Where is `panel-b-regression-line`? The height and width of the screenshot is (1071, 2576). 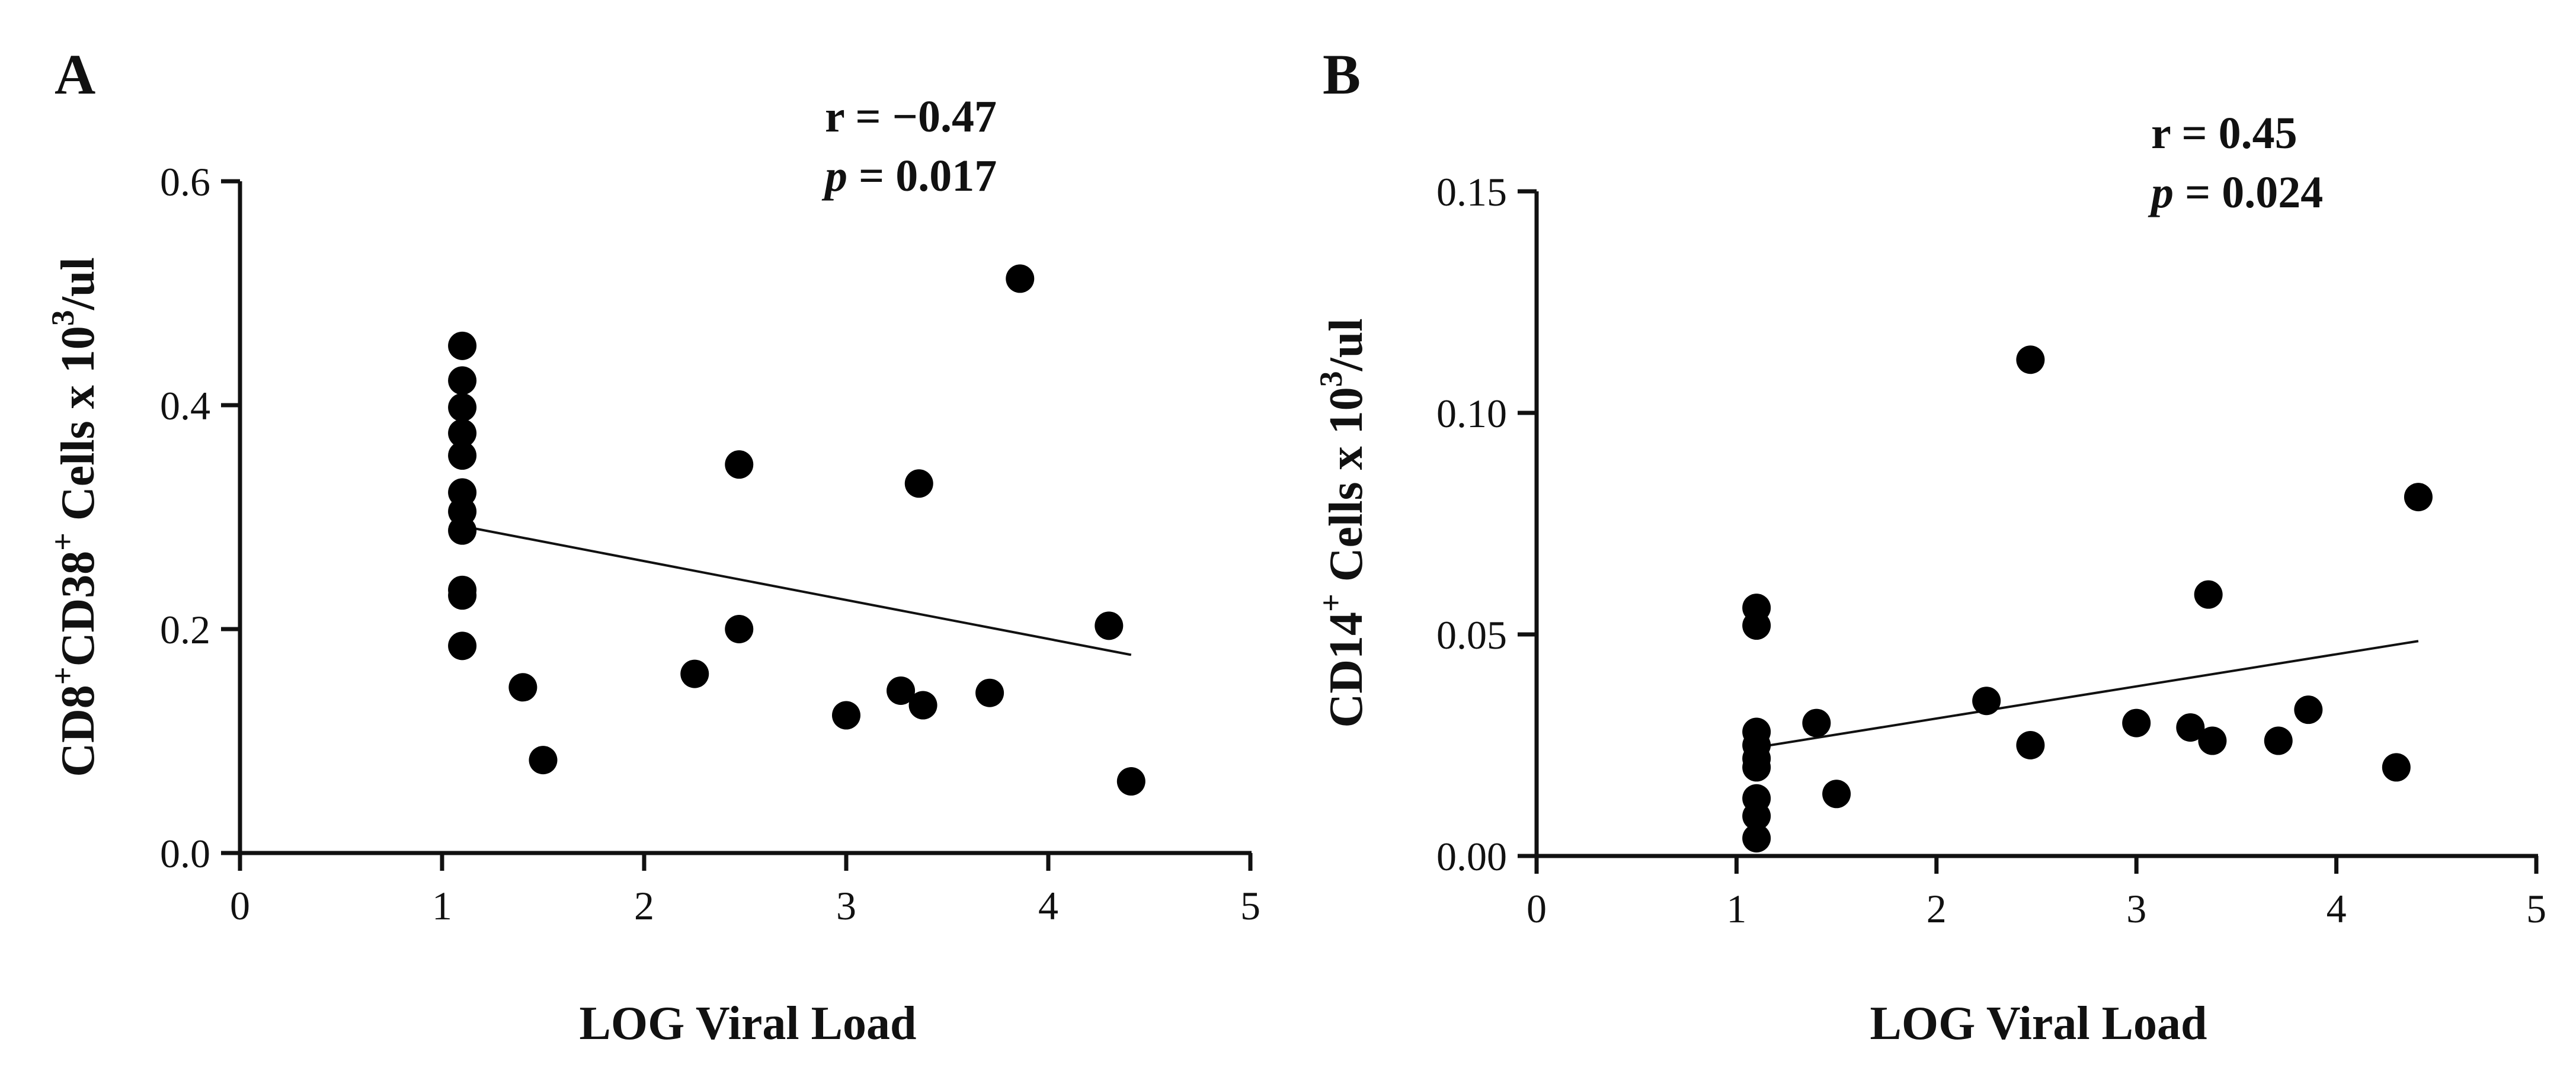
panel-b-regression-line is located at coordinates (2087, 694).